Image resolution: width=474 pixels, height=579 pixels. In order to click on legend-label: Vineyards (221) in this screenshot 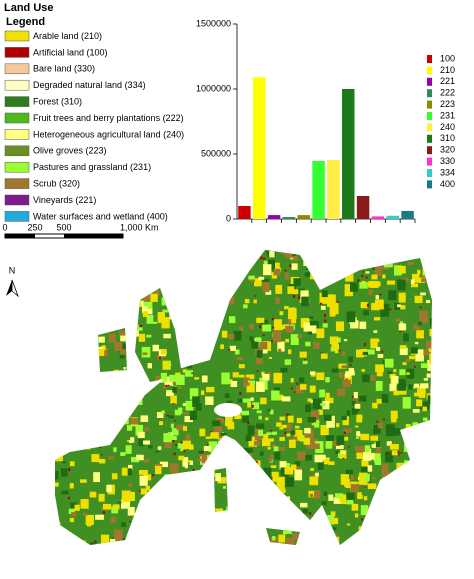, I will do `click(64, 200)`.